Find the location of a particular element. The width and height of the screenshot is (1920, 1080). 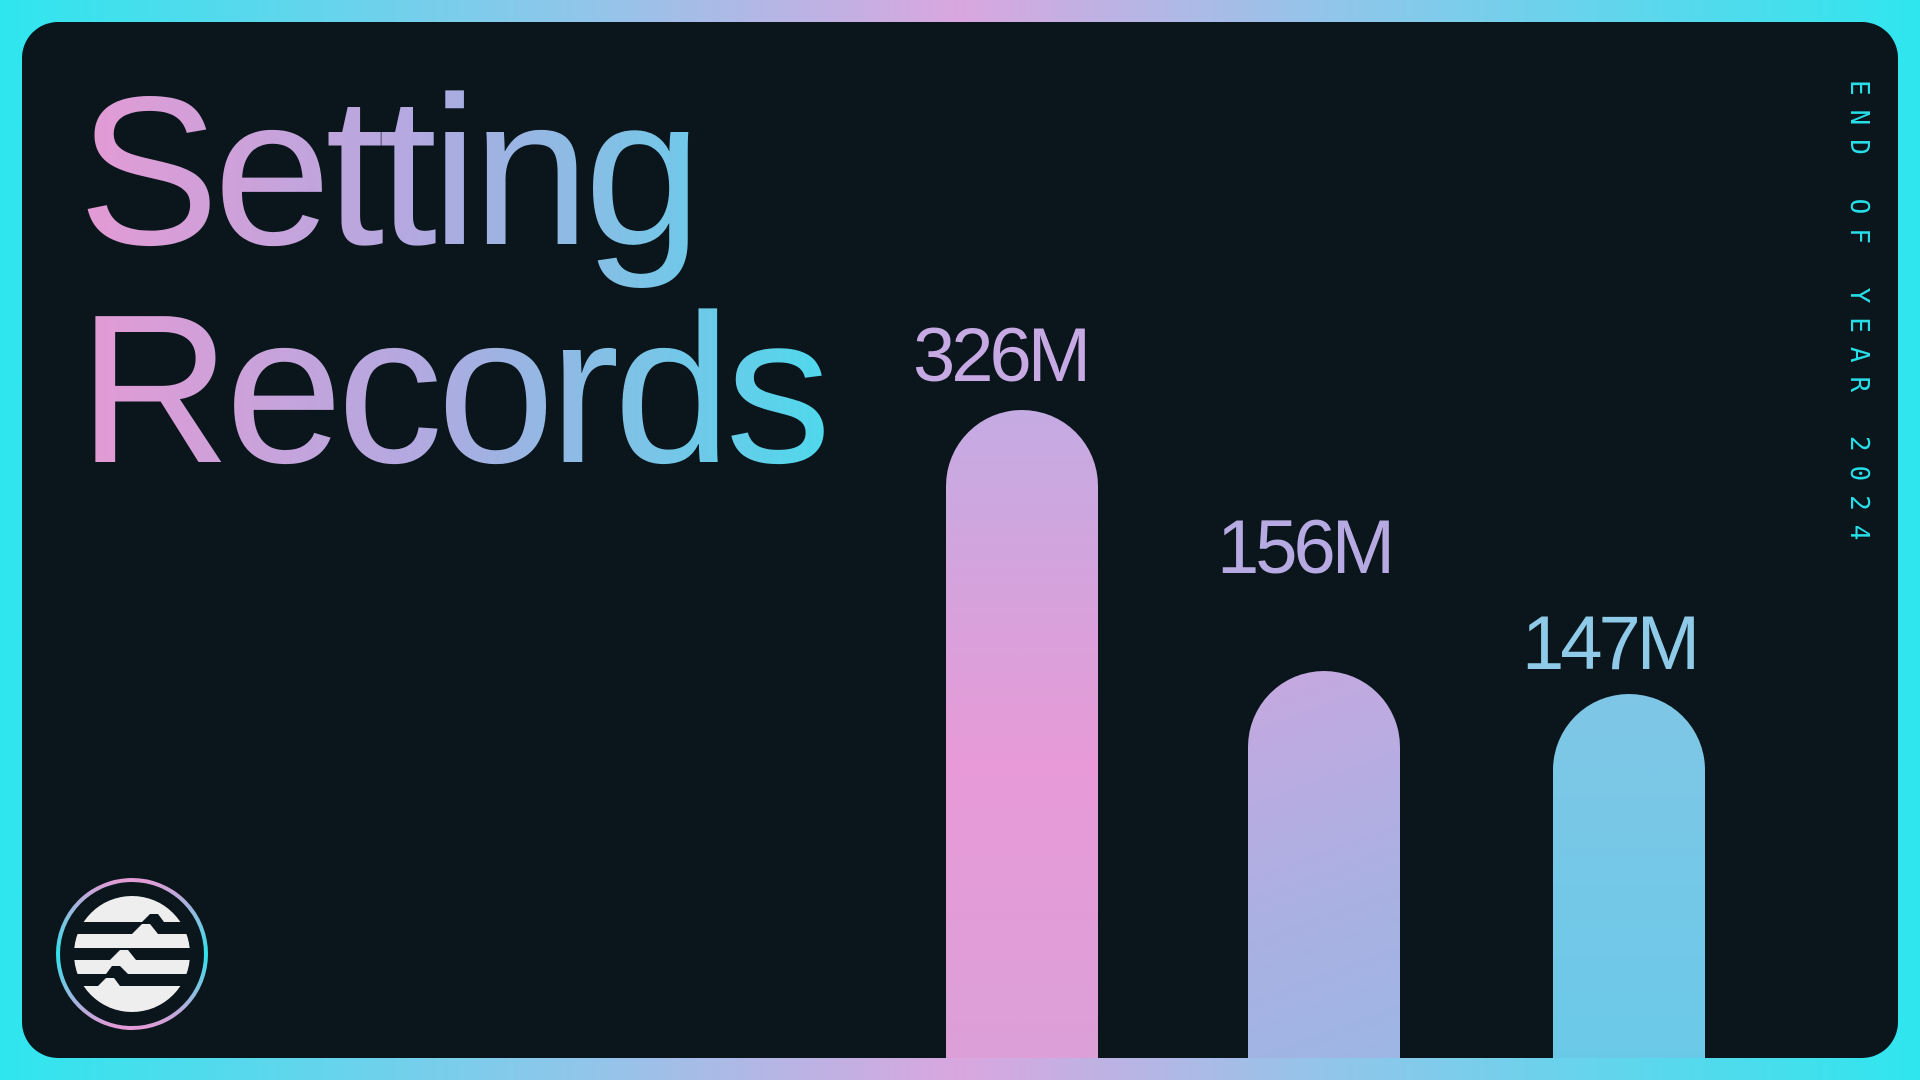

data-label-2: 156M is located at coordinates (1305, 547).